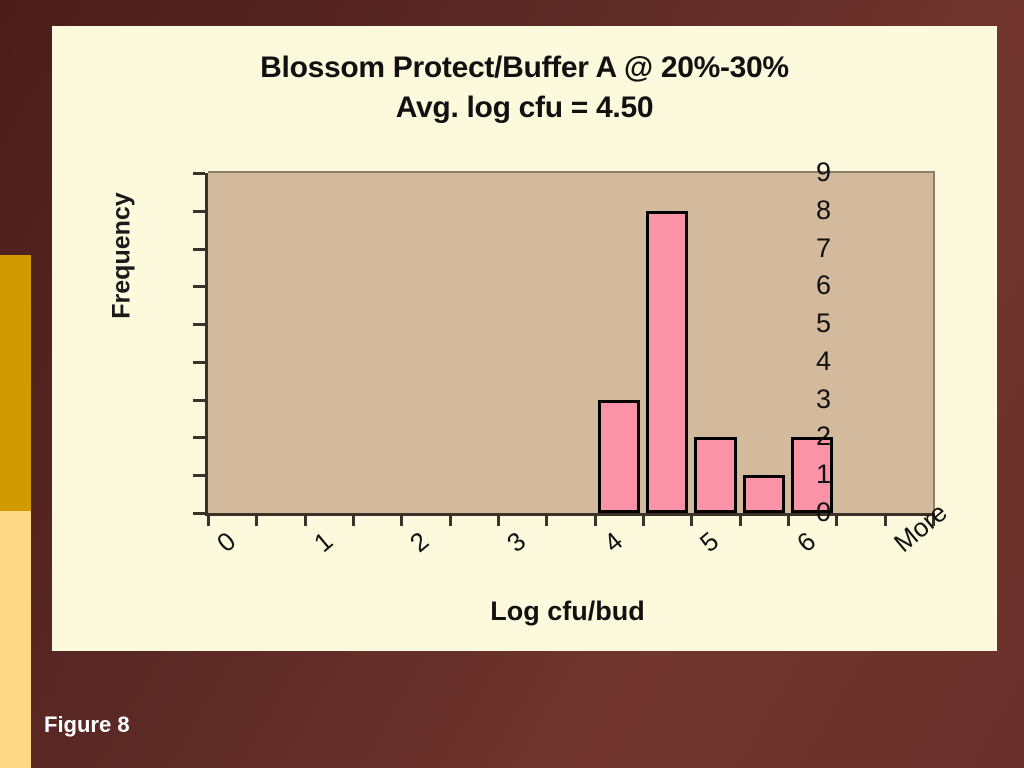  Describe the element at coordinates (613, 541) in the screenshot. I see `x-tick-label: 4` at that location.